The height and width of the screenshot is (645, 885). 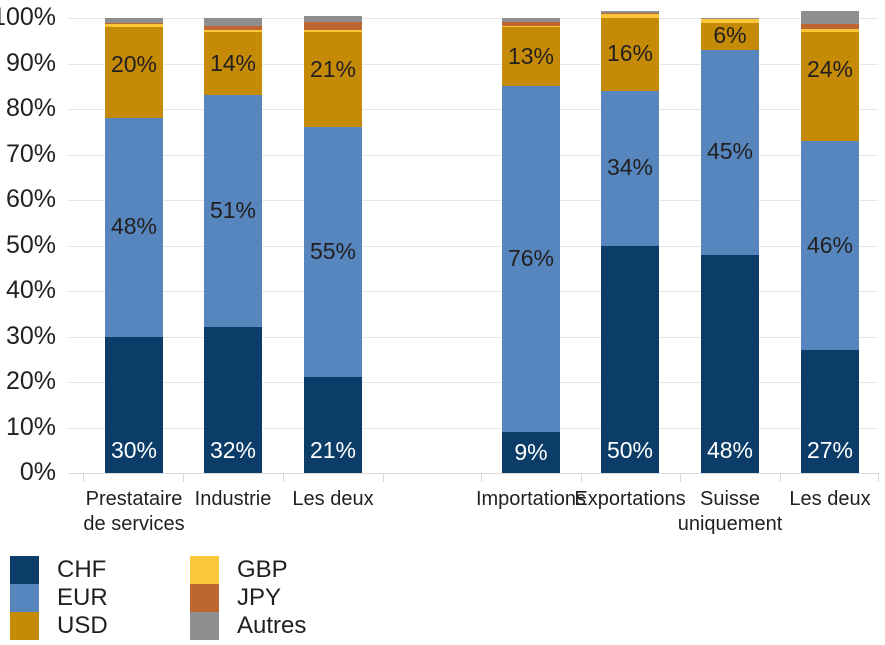 I want to click on x-axis-line, so click(x=473, y=473).